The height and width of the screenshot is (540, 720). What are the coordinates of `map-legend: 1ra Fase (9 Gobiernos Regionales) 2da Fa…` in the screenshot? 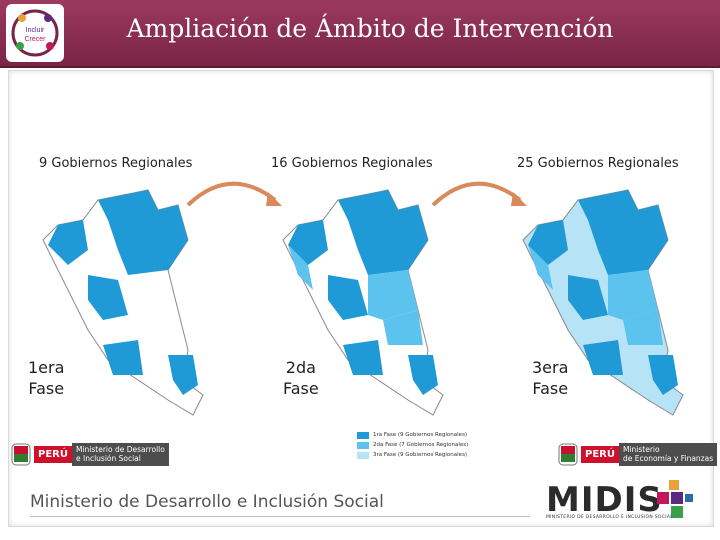 It's located at (412, 445).